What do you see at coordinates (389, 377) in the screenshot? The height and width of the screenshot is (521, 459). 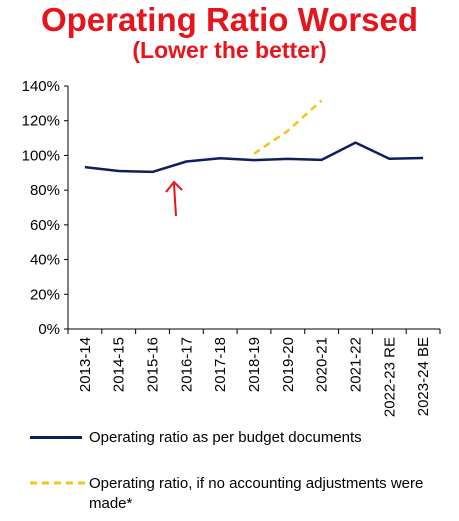 I see `x-tick-label: 2022-23 RE` at bounding box center [389, 377].